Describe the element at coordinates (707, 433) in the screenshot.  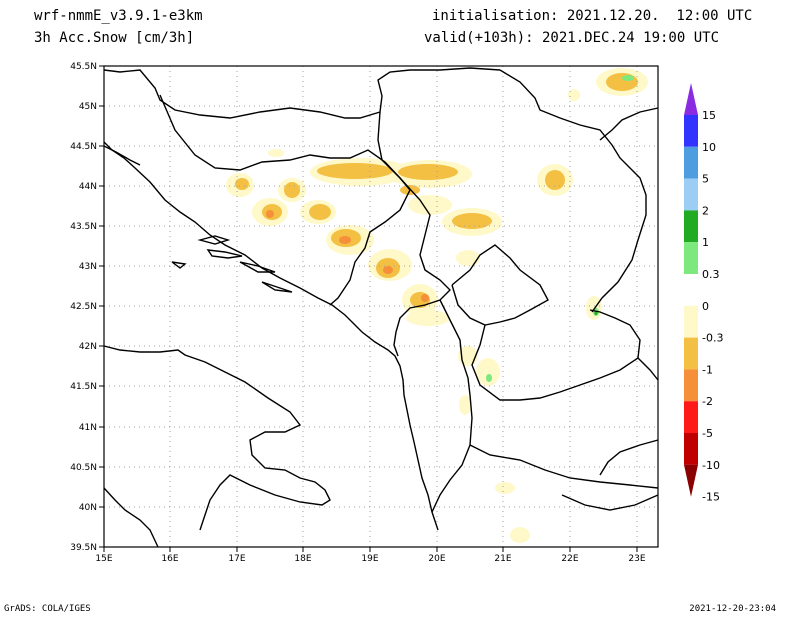
I see `colorbar-label: -5` at that location.